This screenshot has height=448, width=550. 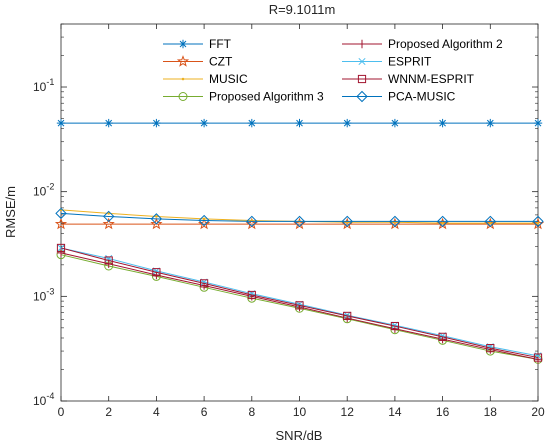 What do you see at coordinates (387, 62) in the screenshot?
I see `legend-entry-esprit: ESPRIT` at bounding box center [387, 62].